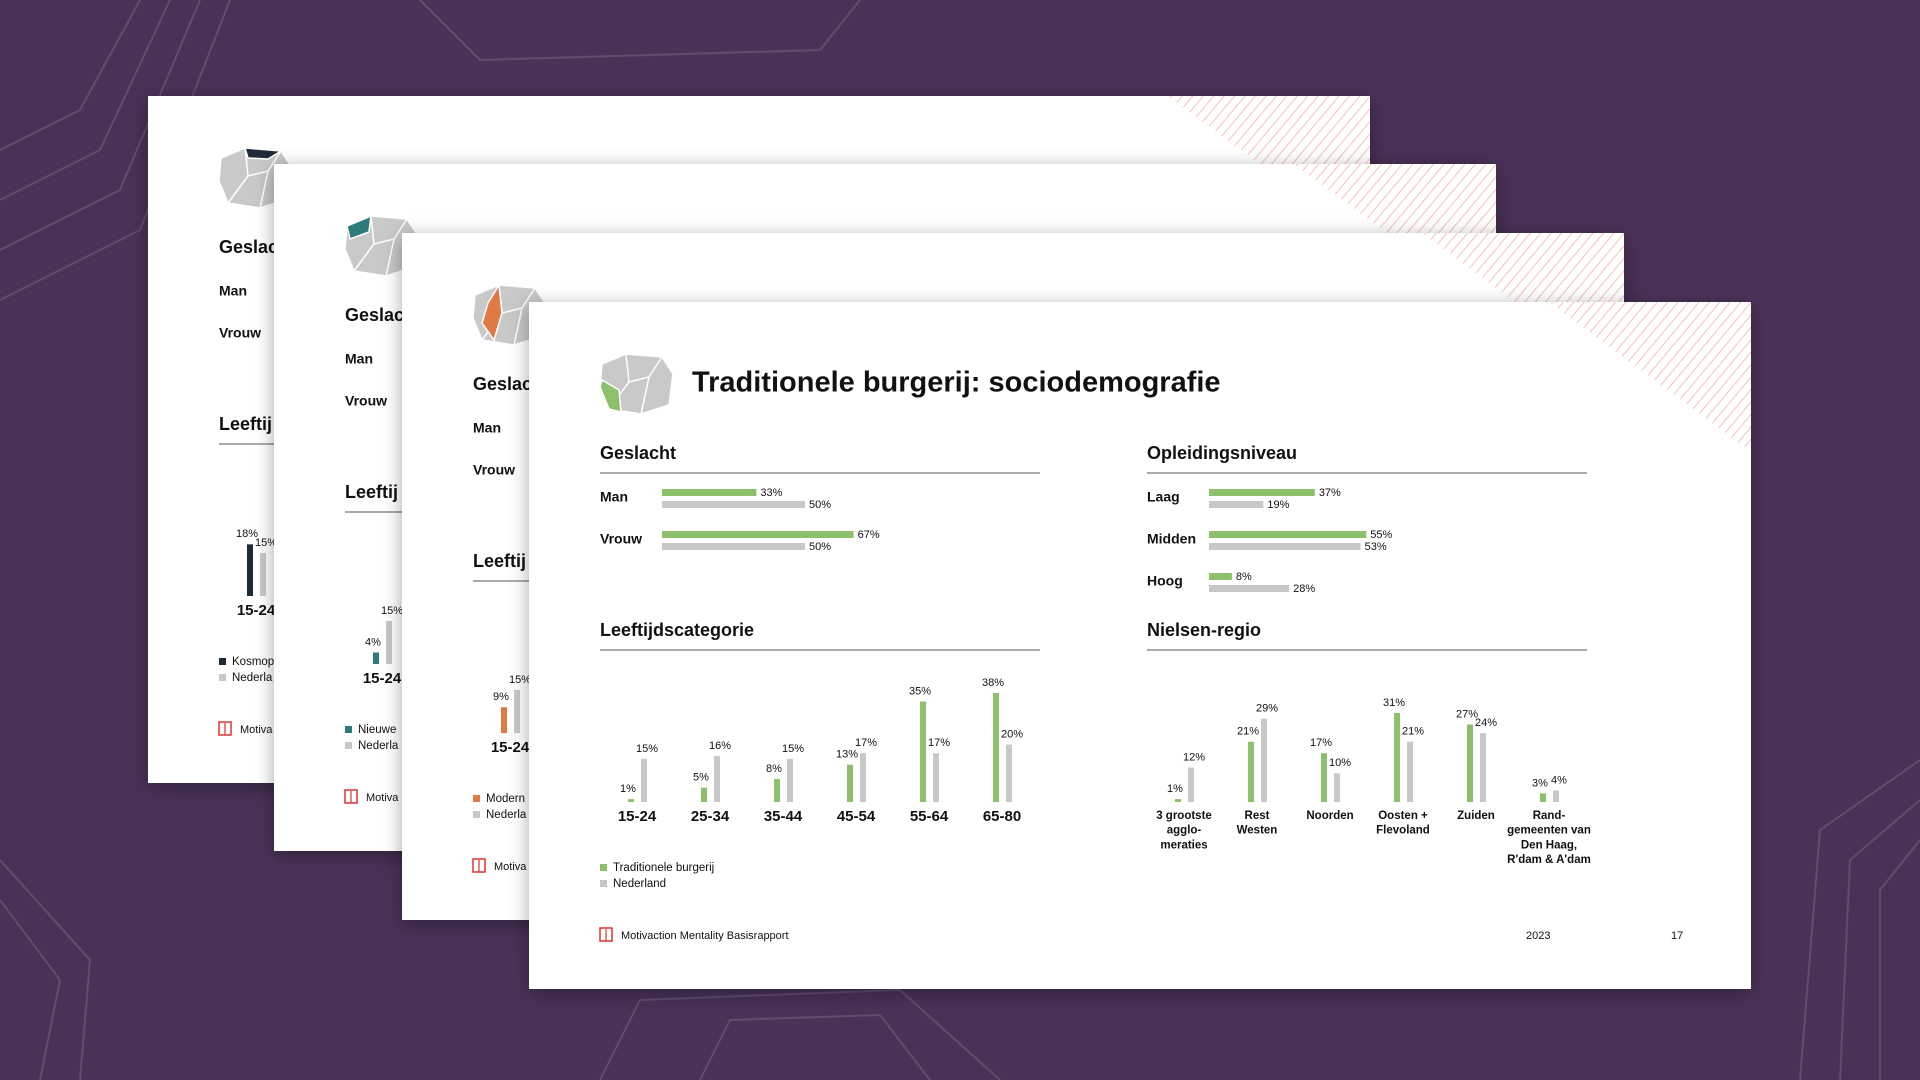 The height and width of the screenshot is (1080, 1920). What do you see at coordinates (1538, 936) in the screenshot?
I see `footer-year: 2023` at bounding box center [1538, 936].